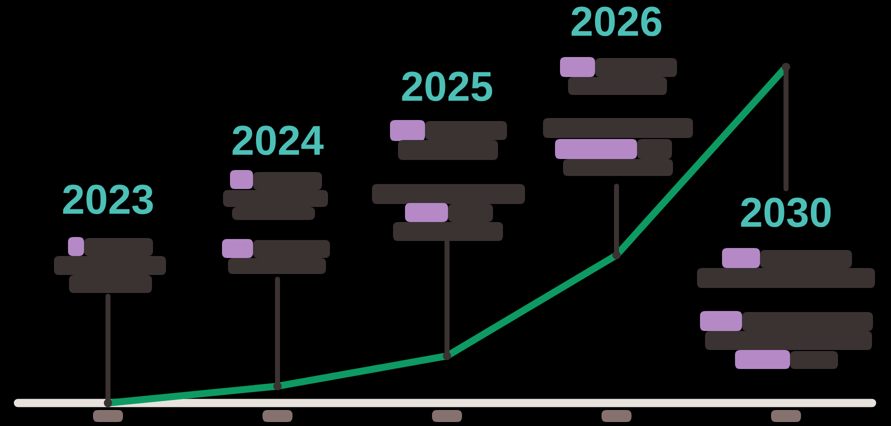  What do you see at coordinates (447, 87) in the screenshot?
I see `annotation: 2025` at bounding box center [447, 87].